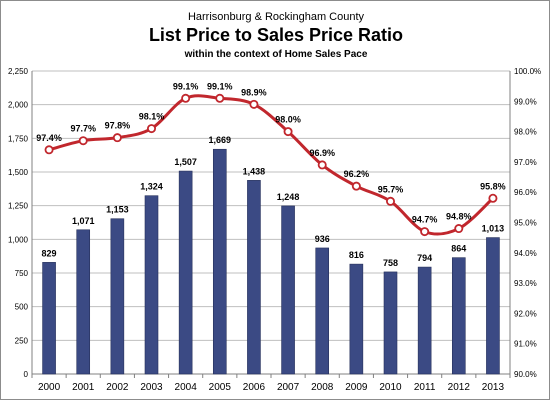  What do you see at coordinates (357, 174) in the screenshot?
I see `line-value-label: 96.2%` at bounding box center [357, 174].